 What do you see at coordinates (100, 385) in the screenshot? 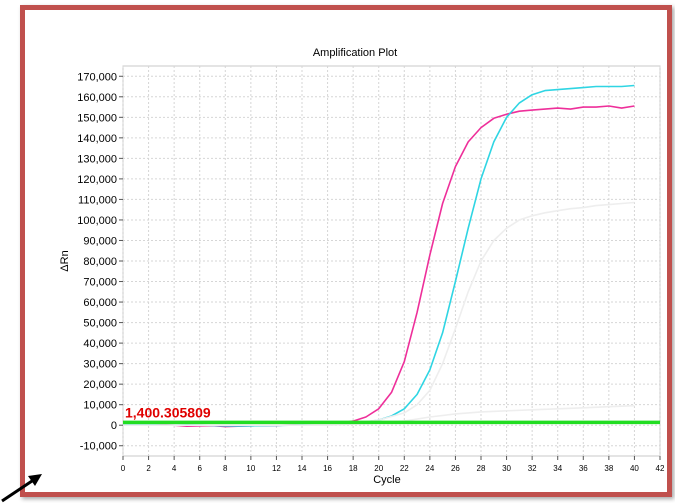
I see `y-tick-label: 20,000` at bounding box center [100, 385].